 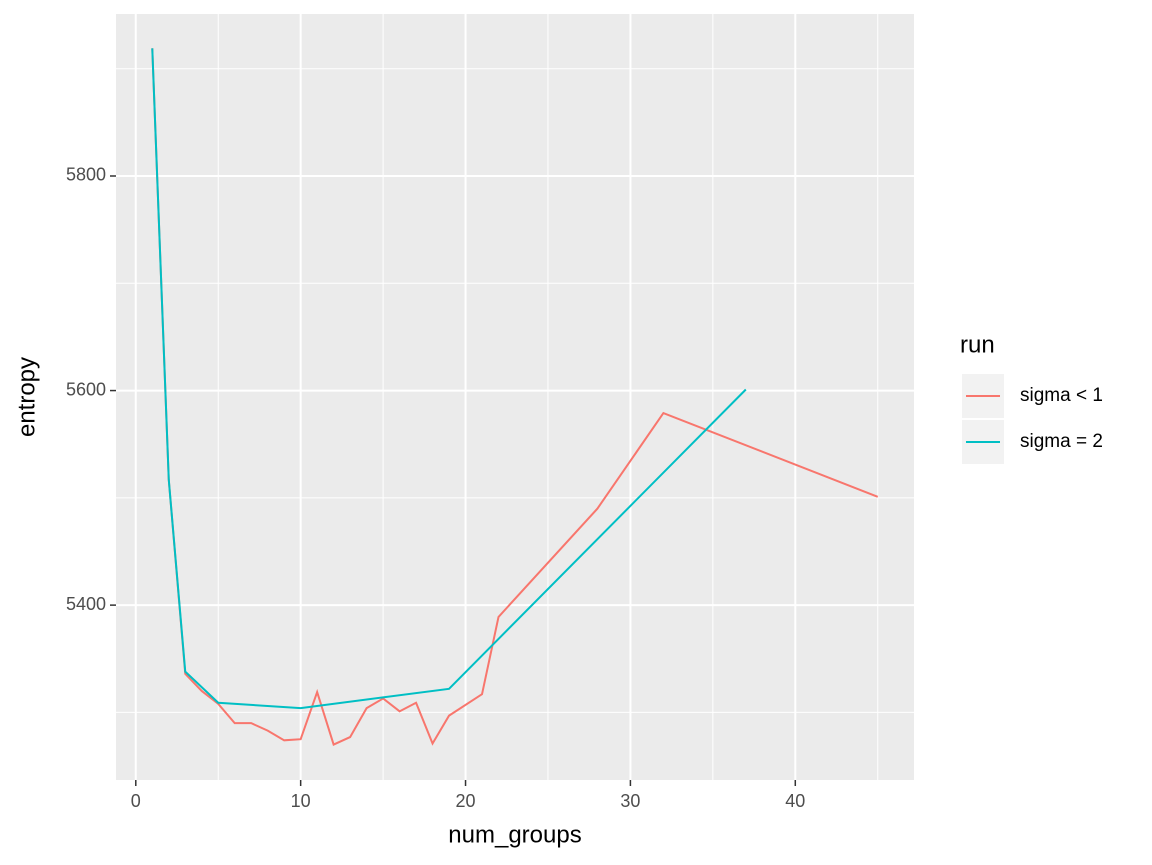 What do you see at coordinates (26, 397) in the screenshot?
I see `y-axis-label: entropy` at bounding box center [26, 397].